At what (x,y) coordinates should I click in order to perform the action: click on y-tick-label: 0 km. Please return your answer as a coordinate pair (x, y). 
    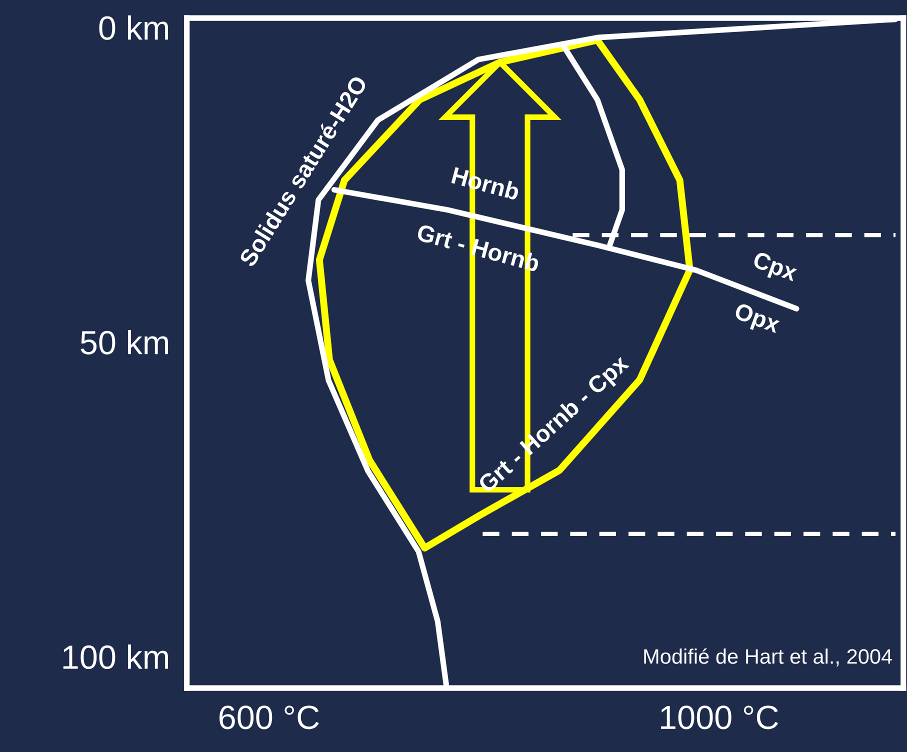
    Looking at the image, I should click on (133, 27).